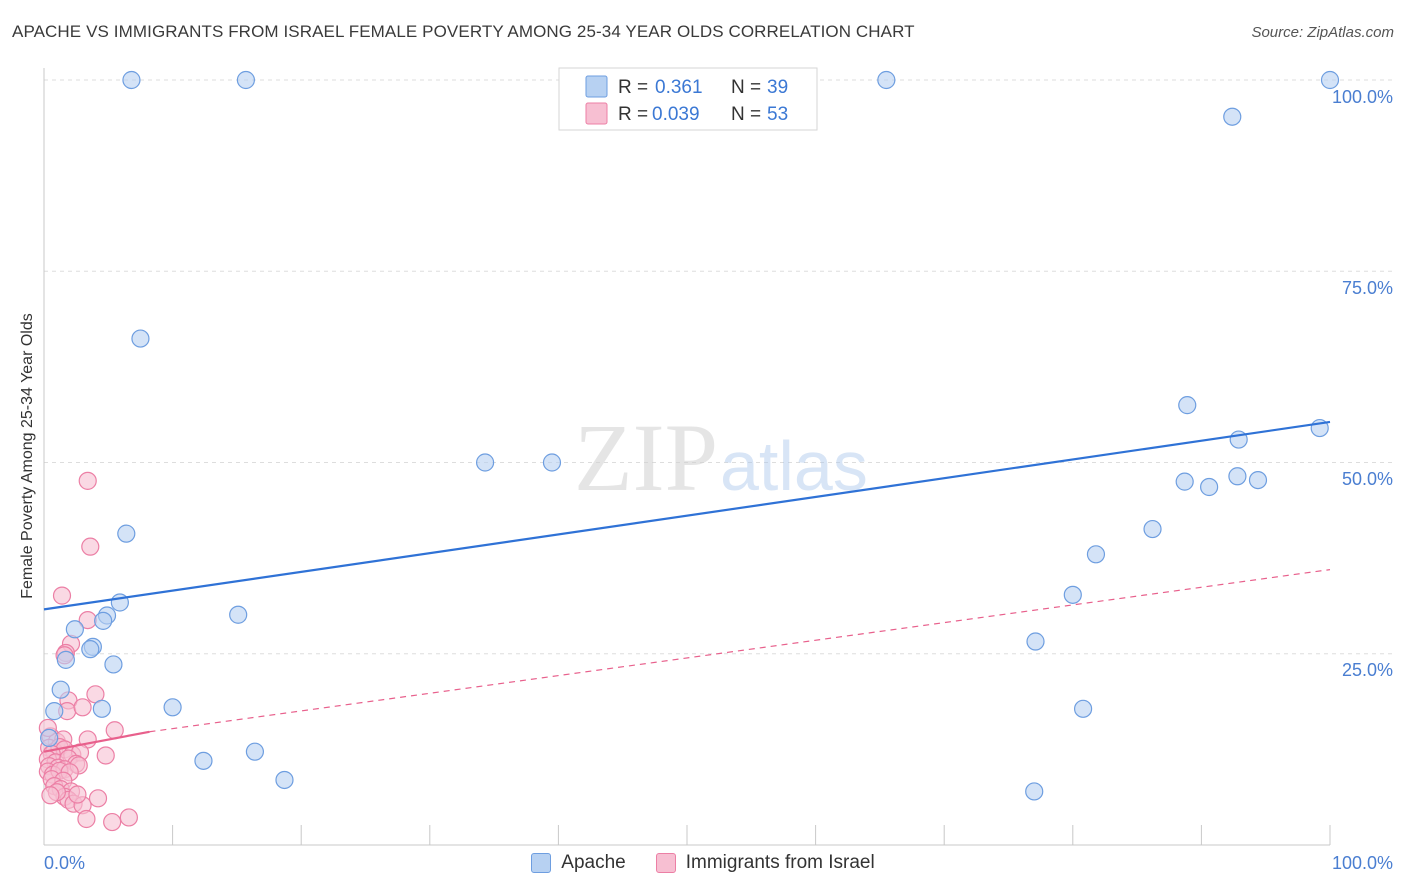 Image resolution: width=1406 pixels, height=892 pixels. What do you see at coordinates (96, 741) in the screenshot?
I see `israel-trend-line-solid` at bounding box center [96, 741].